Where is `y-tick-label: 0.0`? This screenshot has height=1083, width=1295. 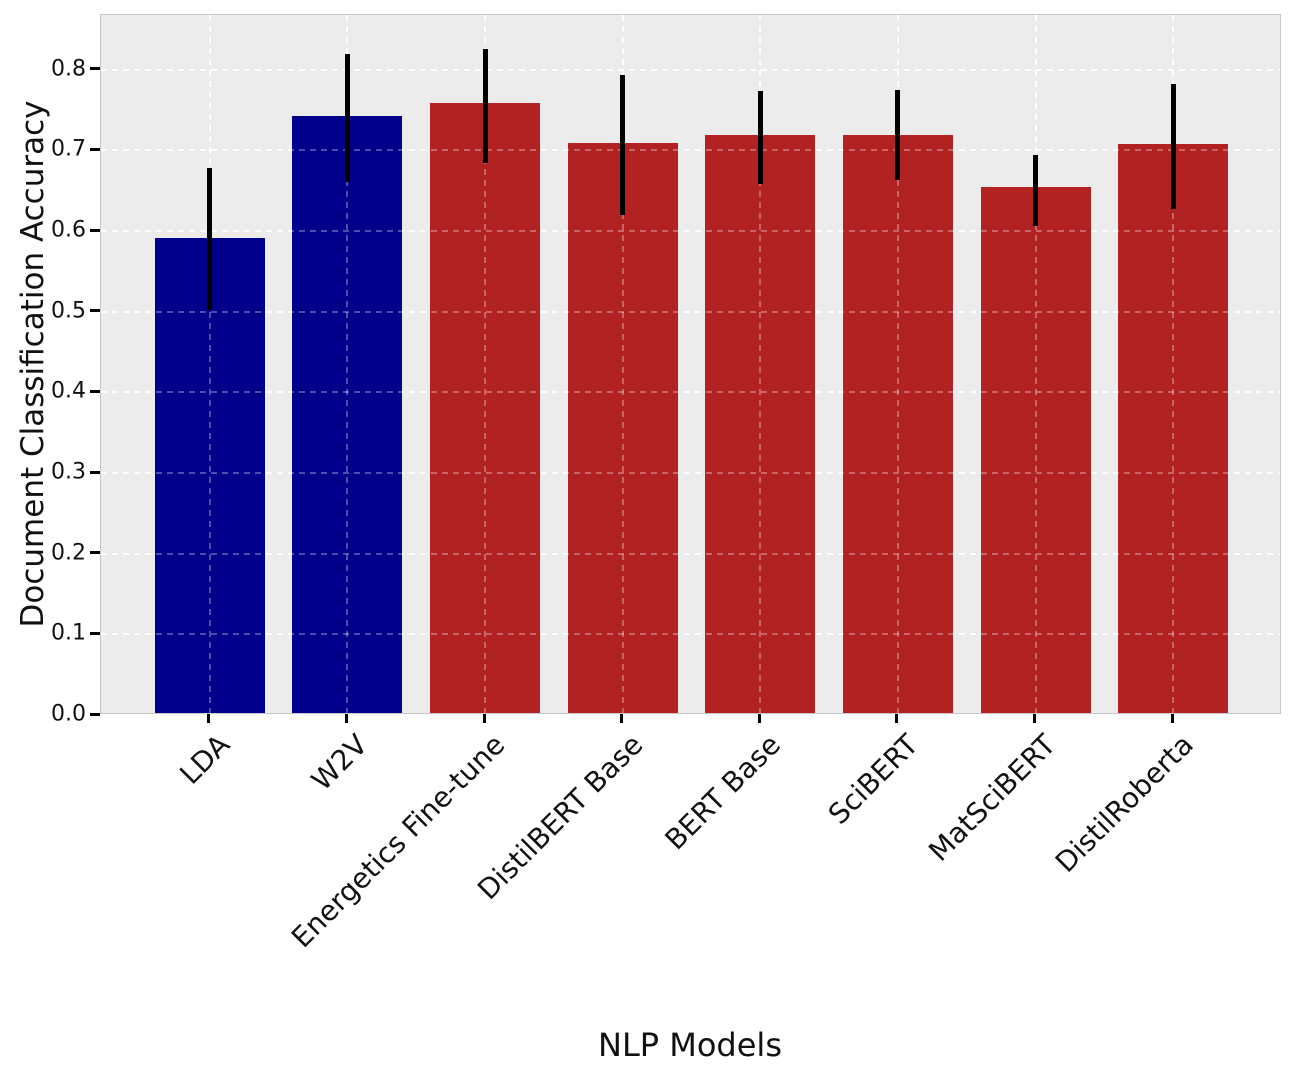
y-tick-label: 0.0 is located at coordinates (68, 714).